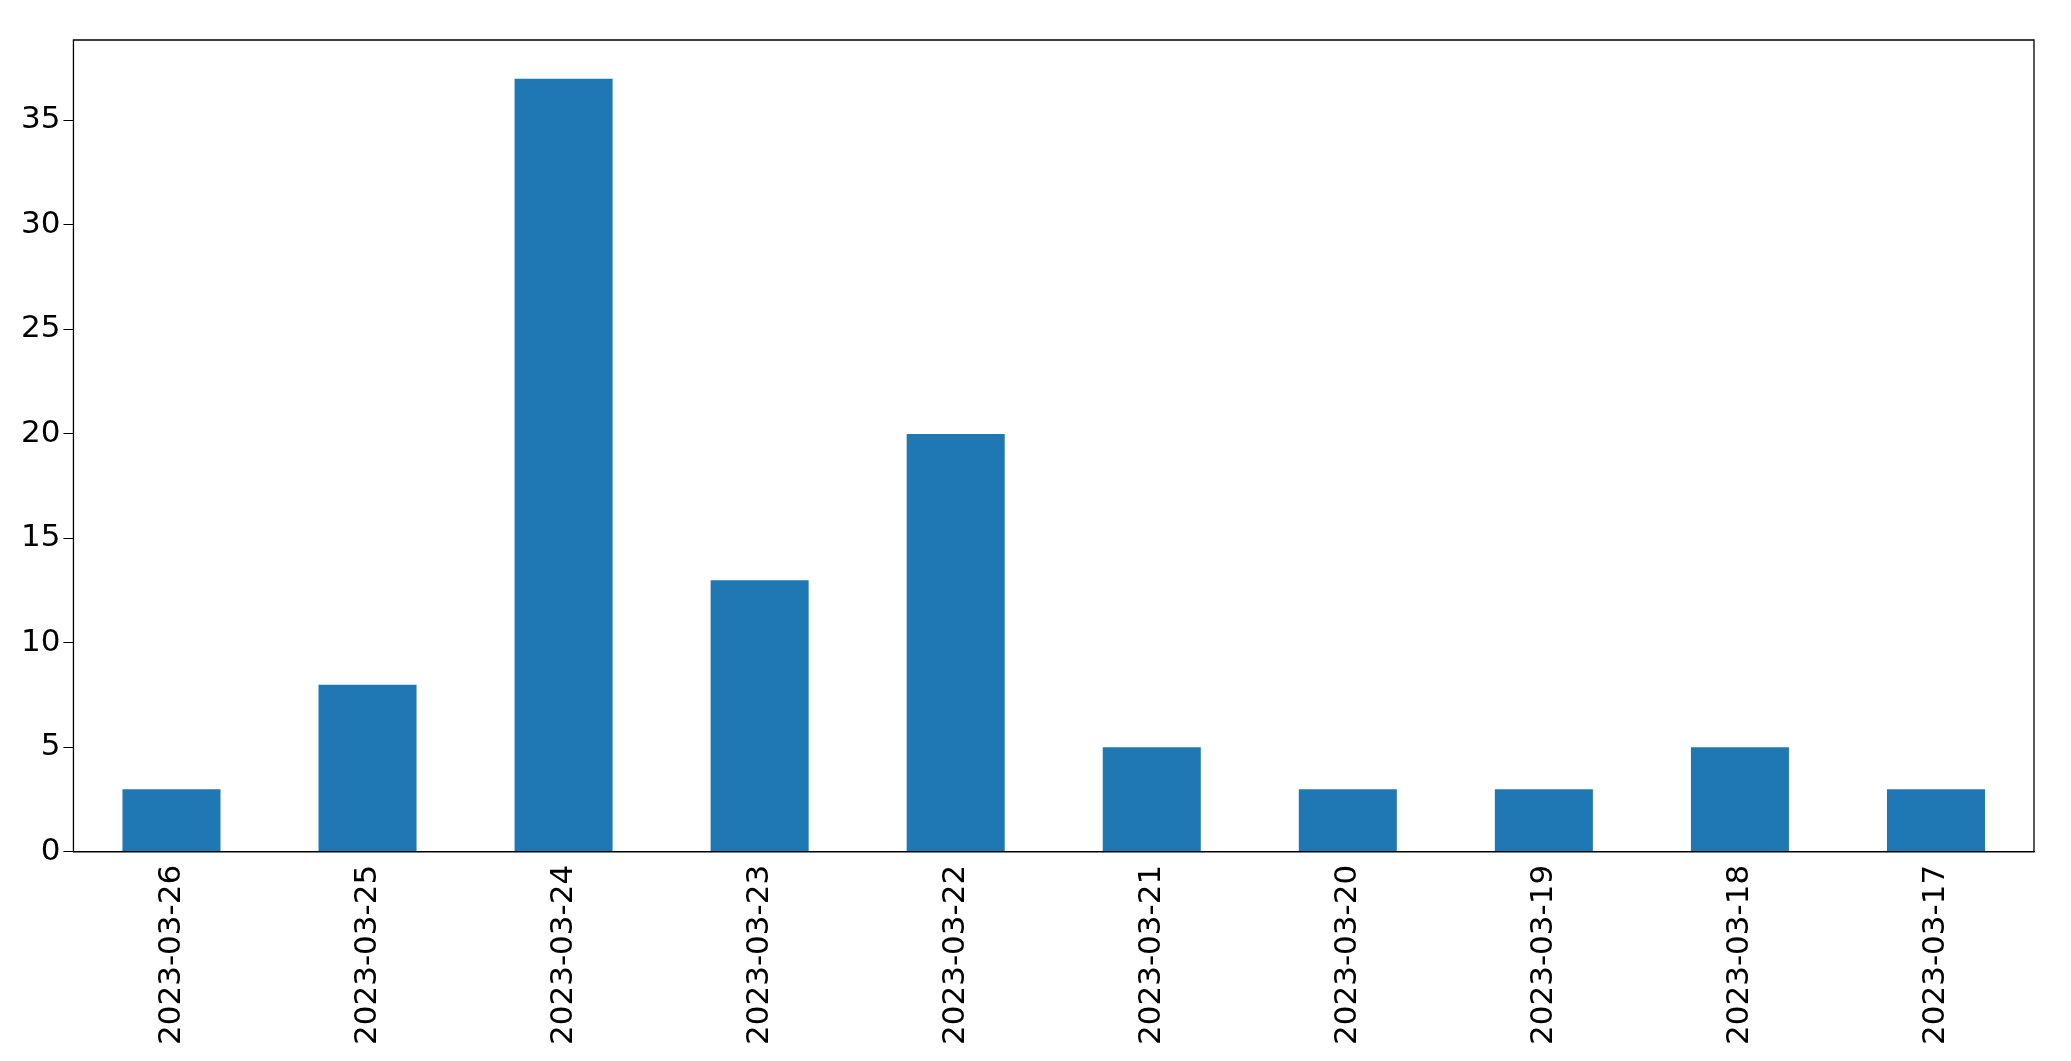  What do you see at coordinates (40, 117) in the screenshot?
I see `y-tick-label: 35` at bounding box center [40, 117].